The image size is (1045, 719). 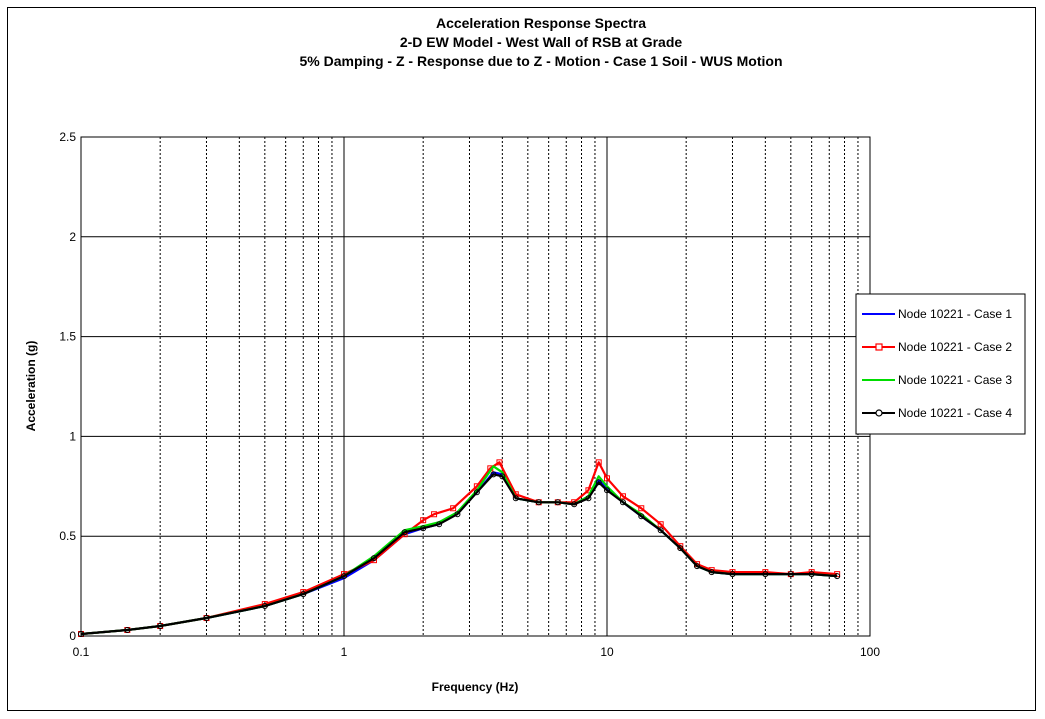 I want to click on x-tick-label: 100, so click(x=870, y=652).